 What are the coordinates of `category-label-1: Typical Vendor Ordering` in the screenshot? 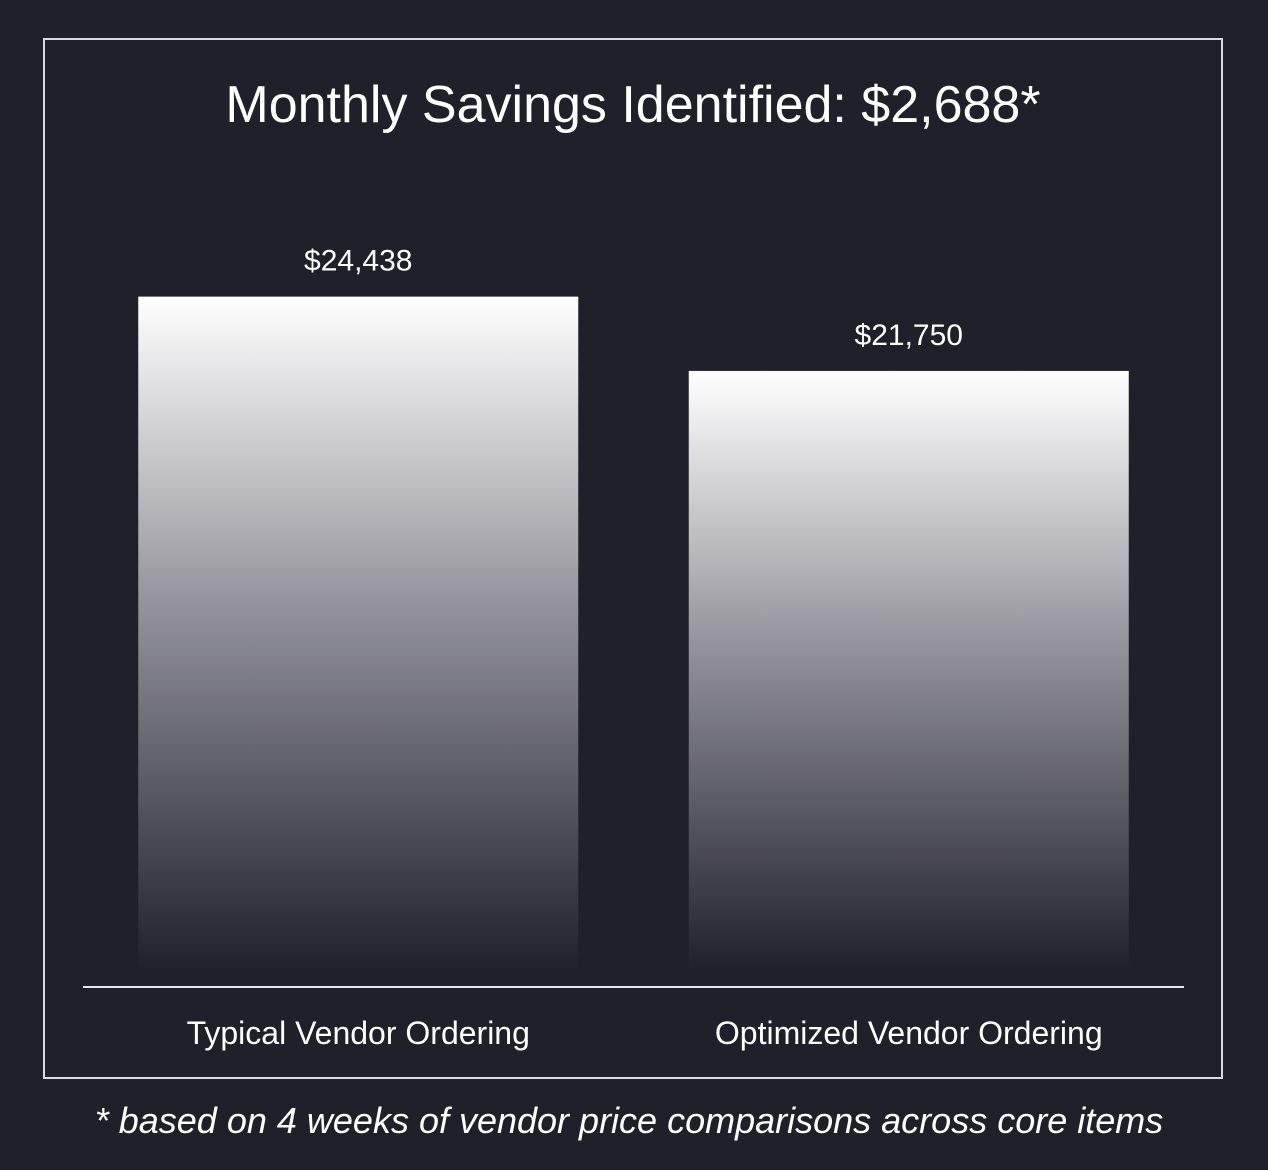 It's located at (358, 1033).